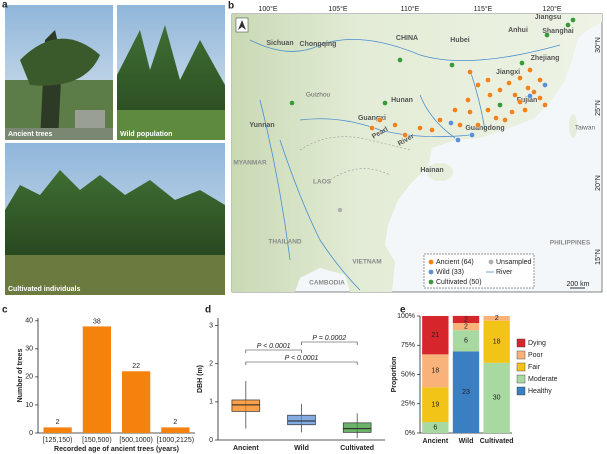  What do you see at coordinates (548, 17) in the screenshot?
I see `map-place: Jiangsu` at bounding box center [548, 17].